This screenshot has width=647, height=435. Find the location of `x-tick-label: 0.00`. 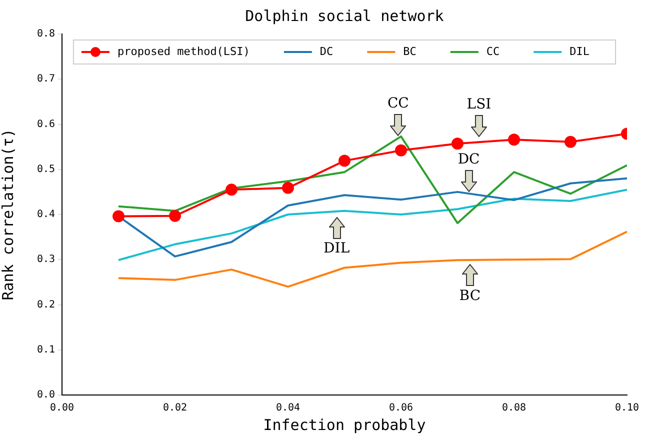

x-tick-label: 0.00 is located at coordinates (62, 408).